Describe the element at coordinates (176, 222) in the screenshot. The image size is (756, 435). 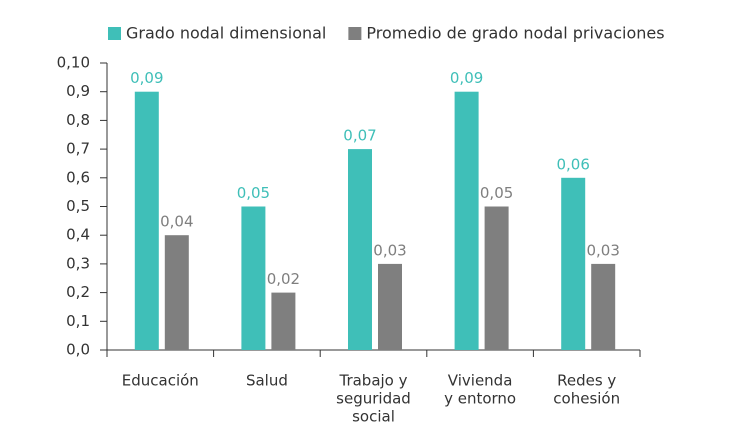
I see `value-label: 0,04` at that location.